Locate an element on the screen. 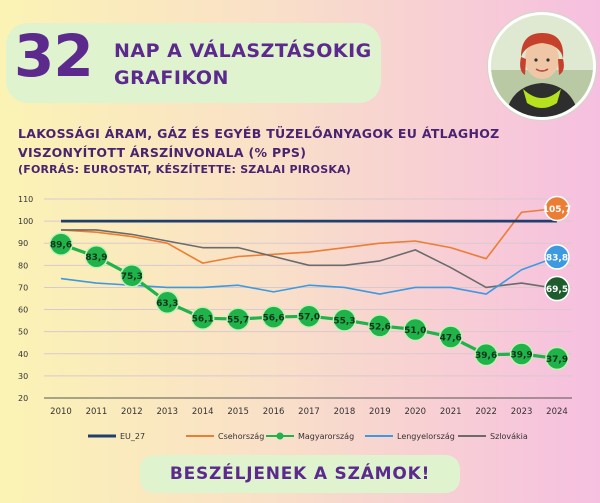 This screenshot has width=600, height=503. data-point-label: 37,9 is located at coordinates (557, 360).